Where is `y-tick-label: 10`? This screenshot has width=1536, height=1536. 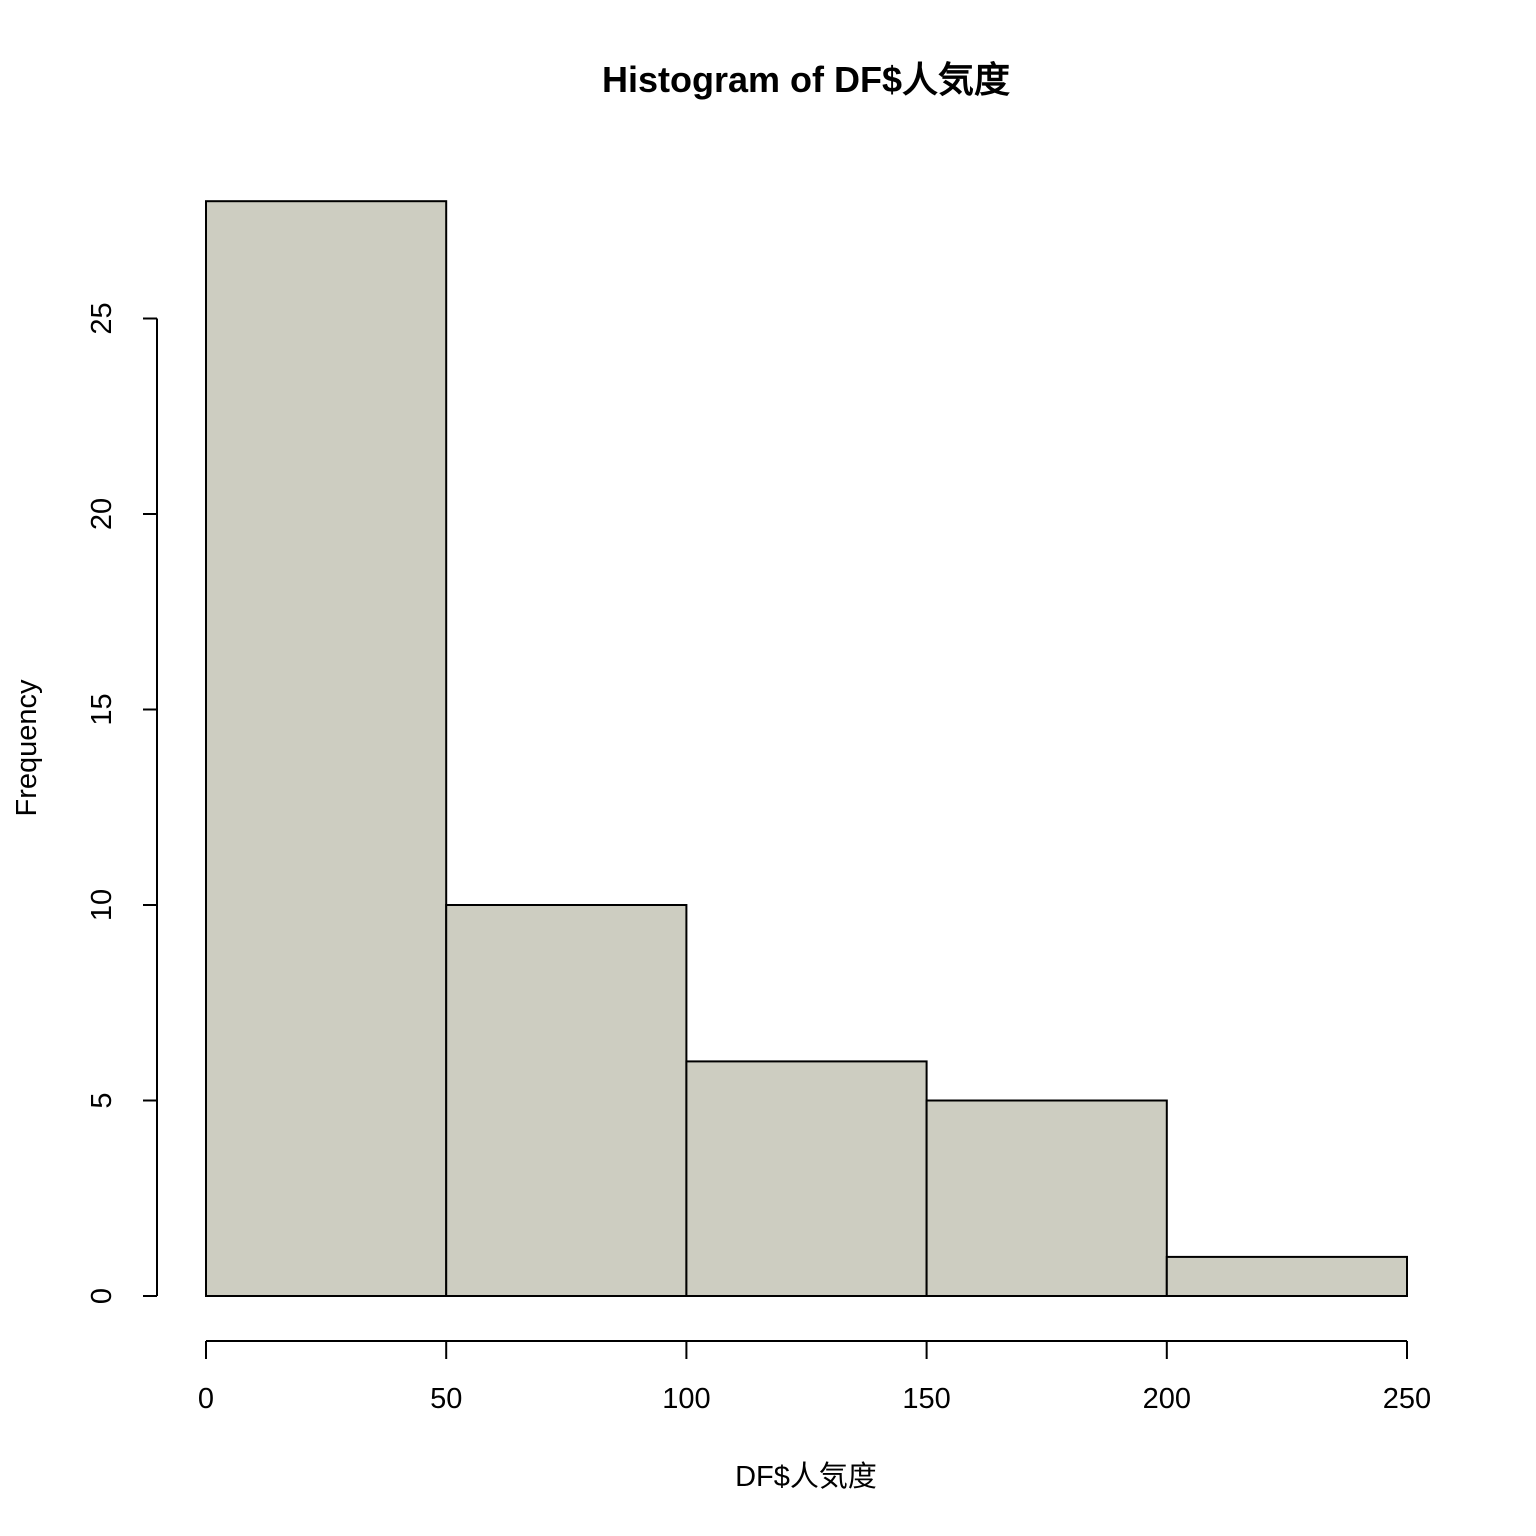 y-tick-label: 10 is located at coordinates (102, 905).